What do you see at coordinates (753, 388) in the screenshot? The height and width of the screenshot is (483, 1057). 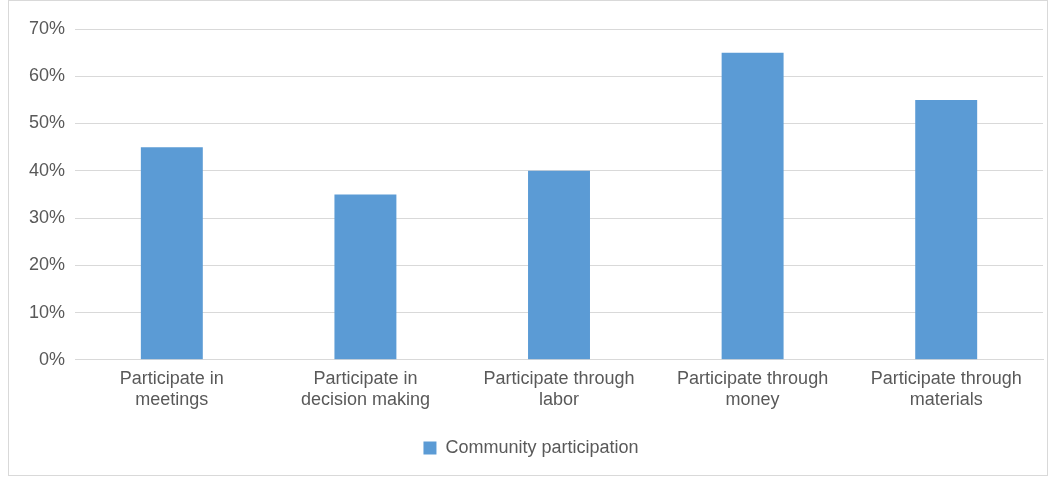 I see `x-tick-label: Participate through money` at bounding box center [753, 388].